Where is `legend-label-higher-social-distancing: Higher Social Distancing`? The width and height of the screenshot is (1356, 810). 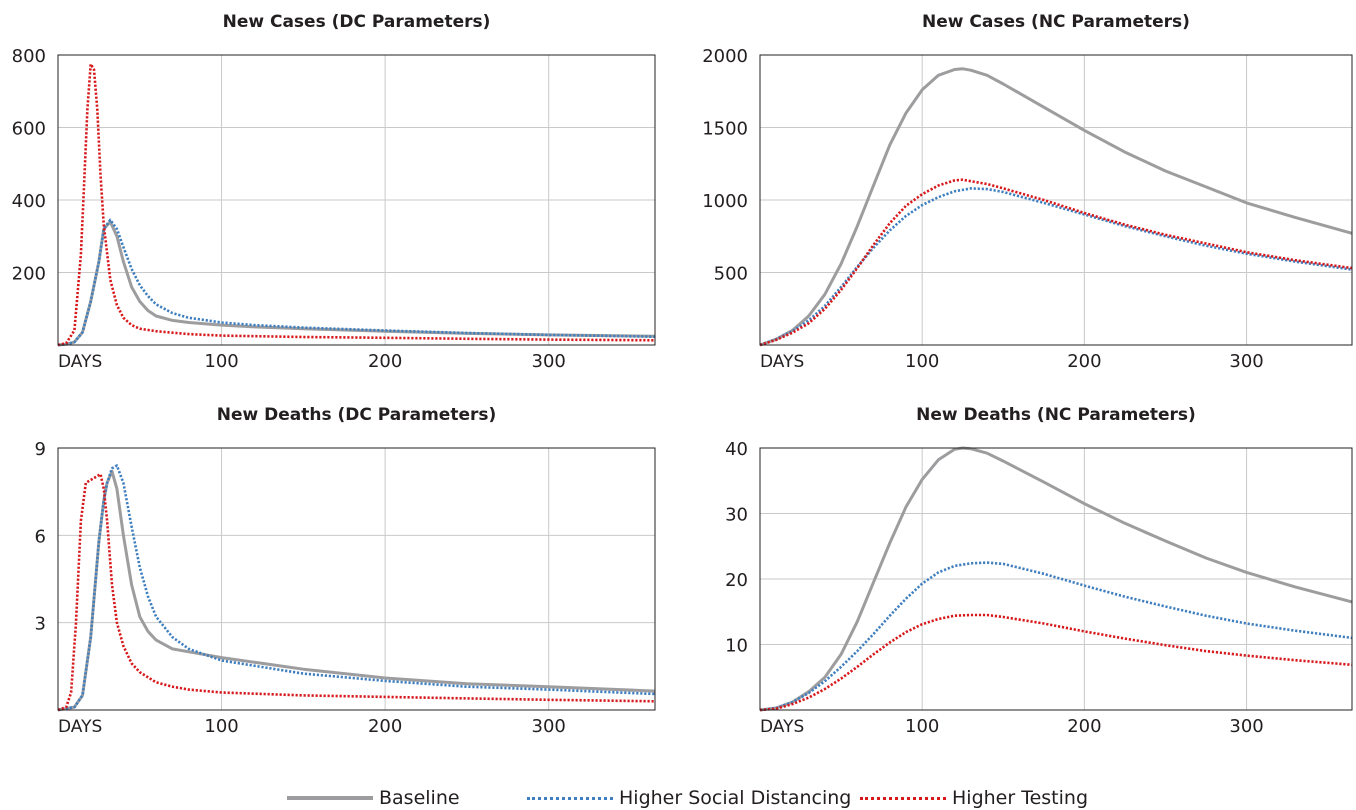 legend-label-higher-social-distancing: Higher Social Distancing is located at coordinates (735, 798).